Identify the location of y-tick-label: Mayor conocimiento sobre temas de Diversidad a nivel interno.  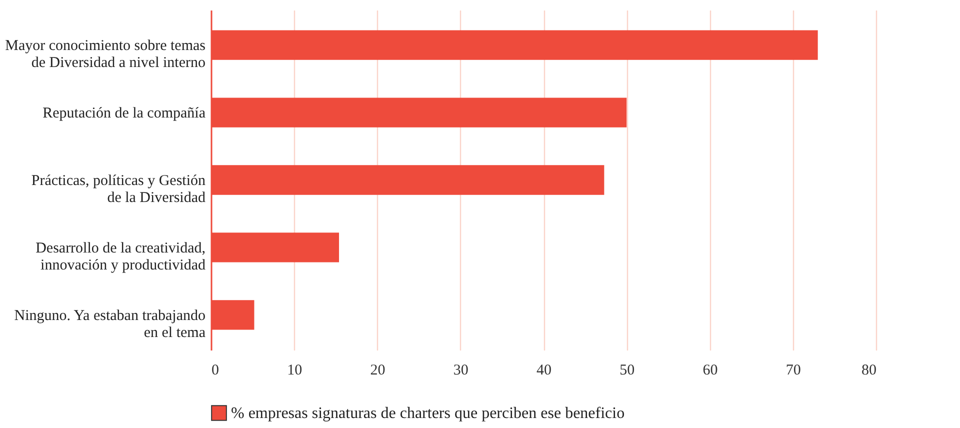
(105, 55).